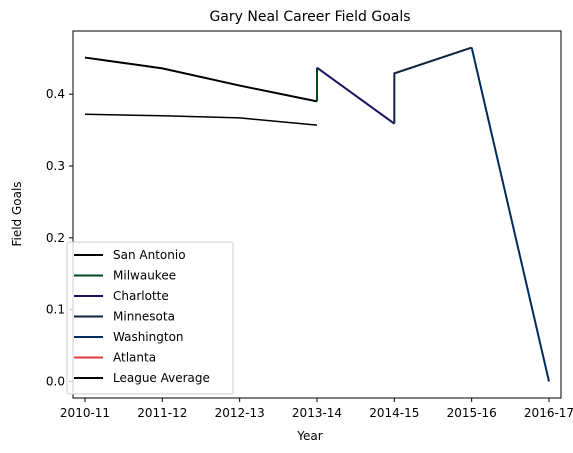 The image size is (573, 453). Describe the element at coordinates (144, 317) in the screenshot. I see `legend-label: Minnesota` at that location.